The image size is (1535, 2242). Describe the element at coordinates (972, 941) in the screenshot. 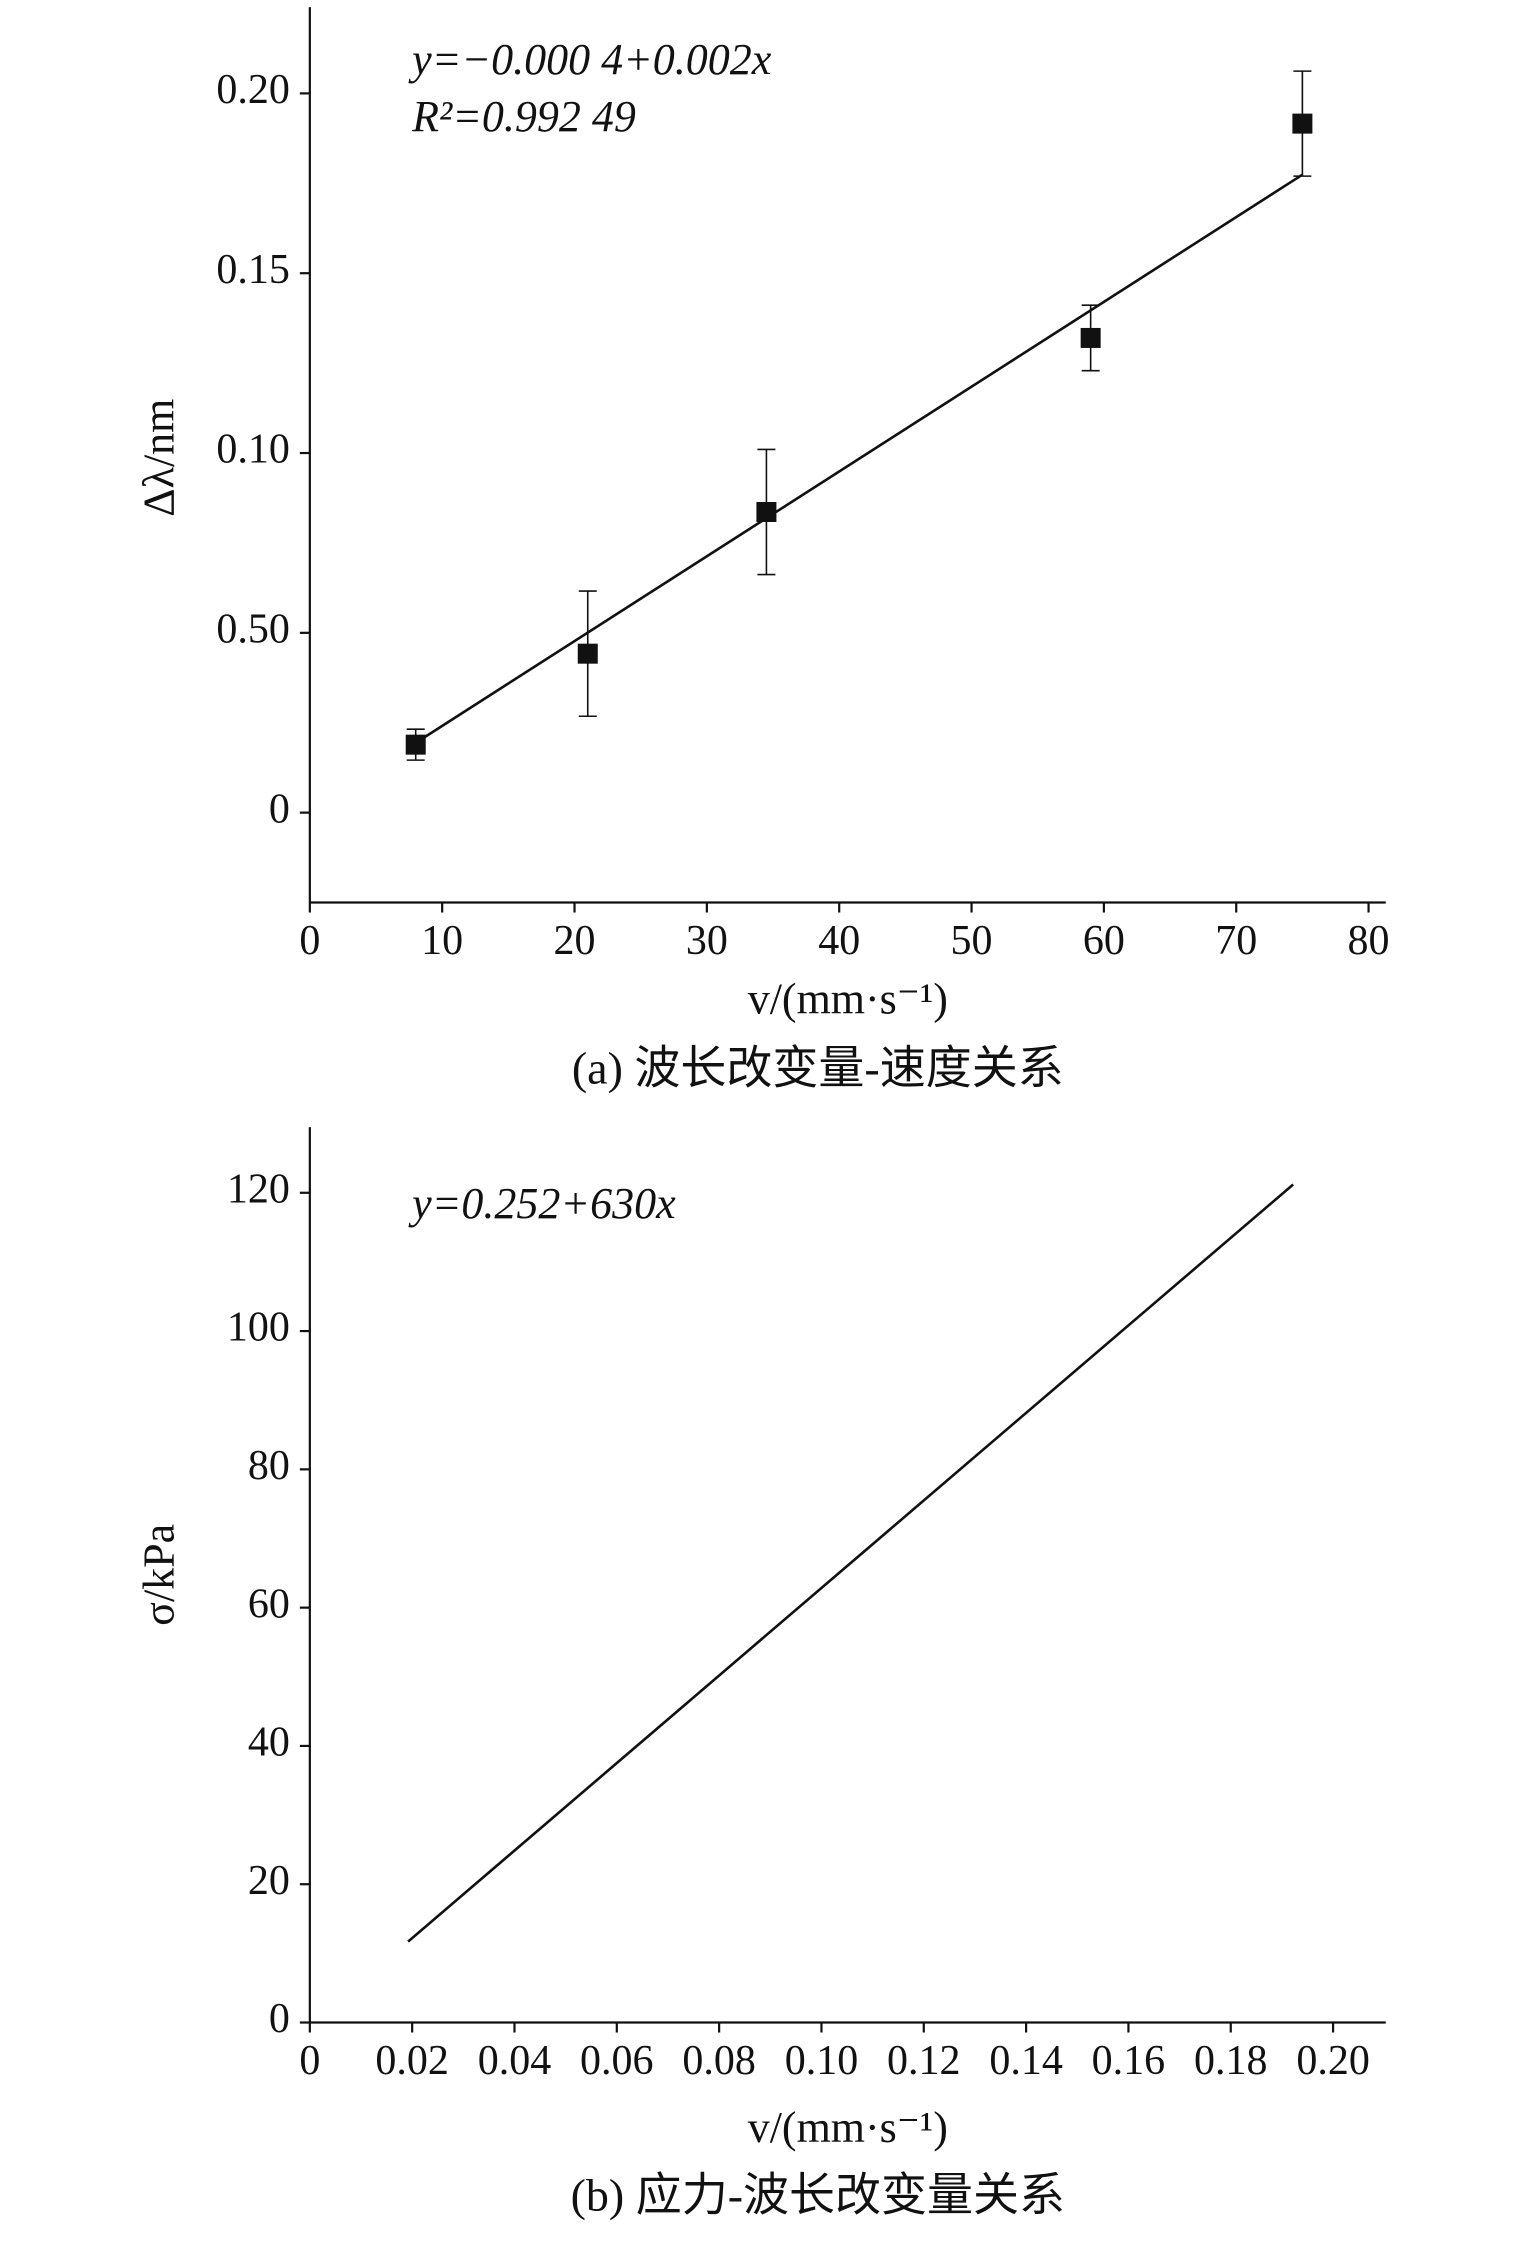

I see `x-tick-label: 50` at that location.